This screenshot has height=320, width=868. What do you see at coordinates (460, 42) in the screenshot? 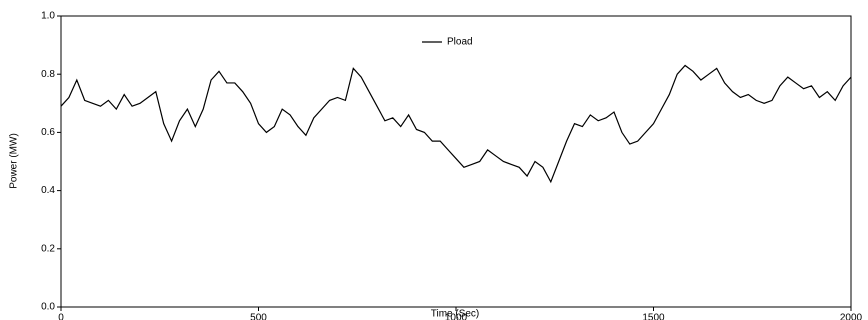
I see `legend-label: Pload` at bounding box center [460, 42].